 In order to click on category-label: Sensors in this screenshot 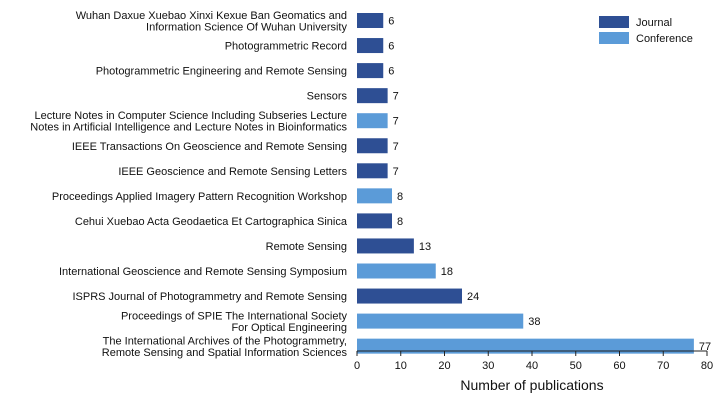, I will do `click(327, 97)`.